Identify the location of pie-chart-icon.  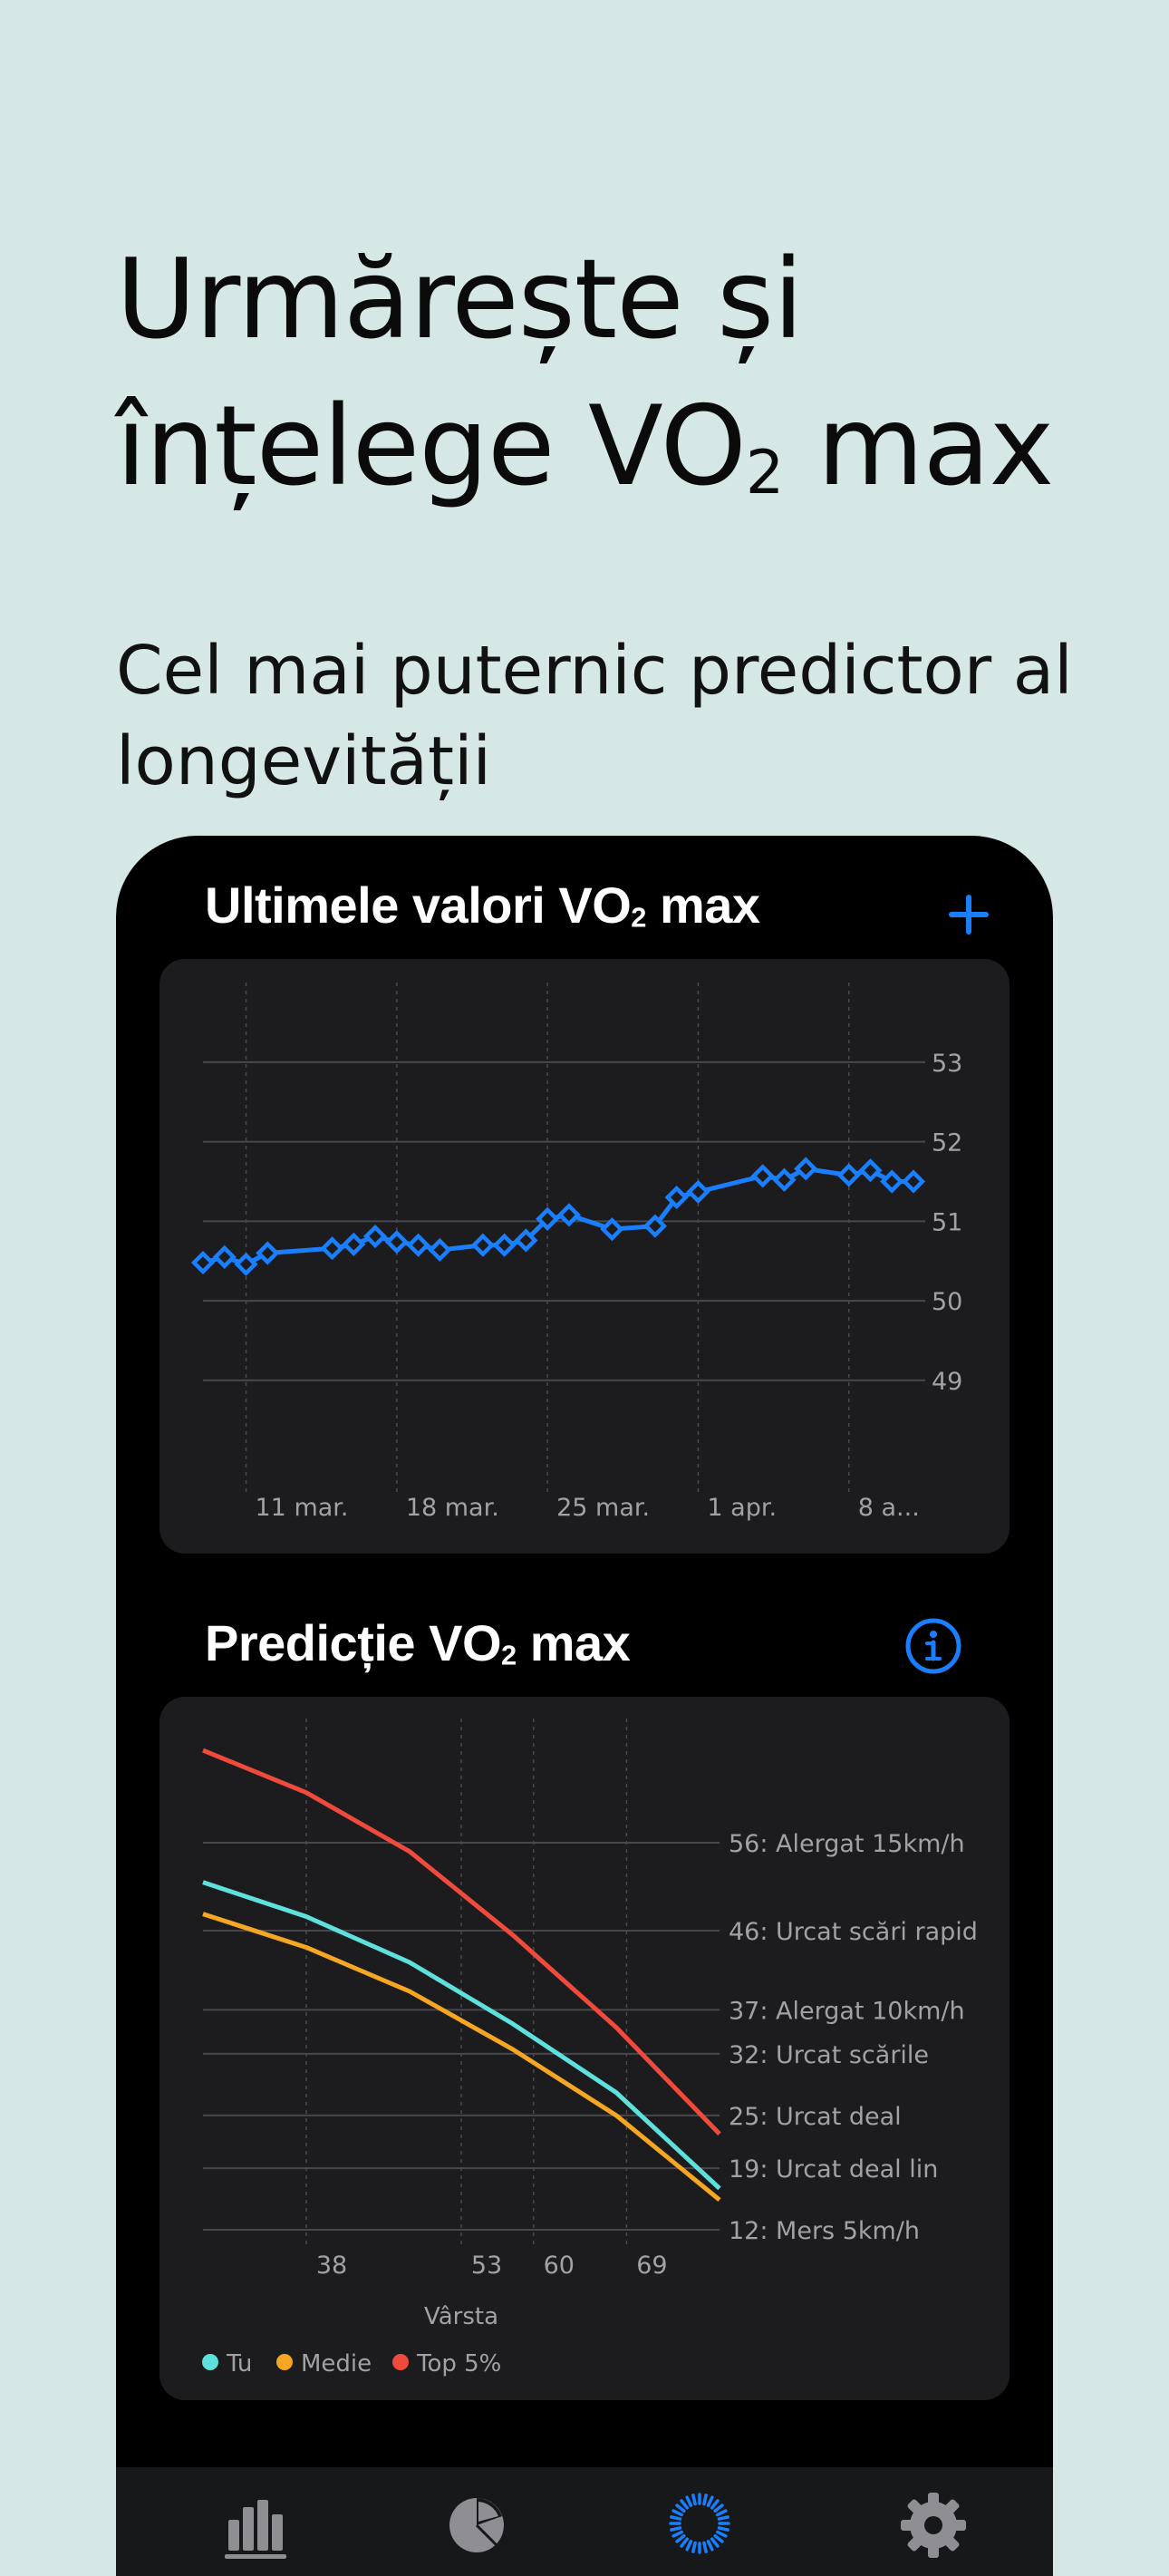
(476, 2525).